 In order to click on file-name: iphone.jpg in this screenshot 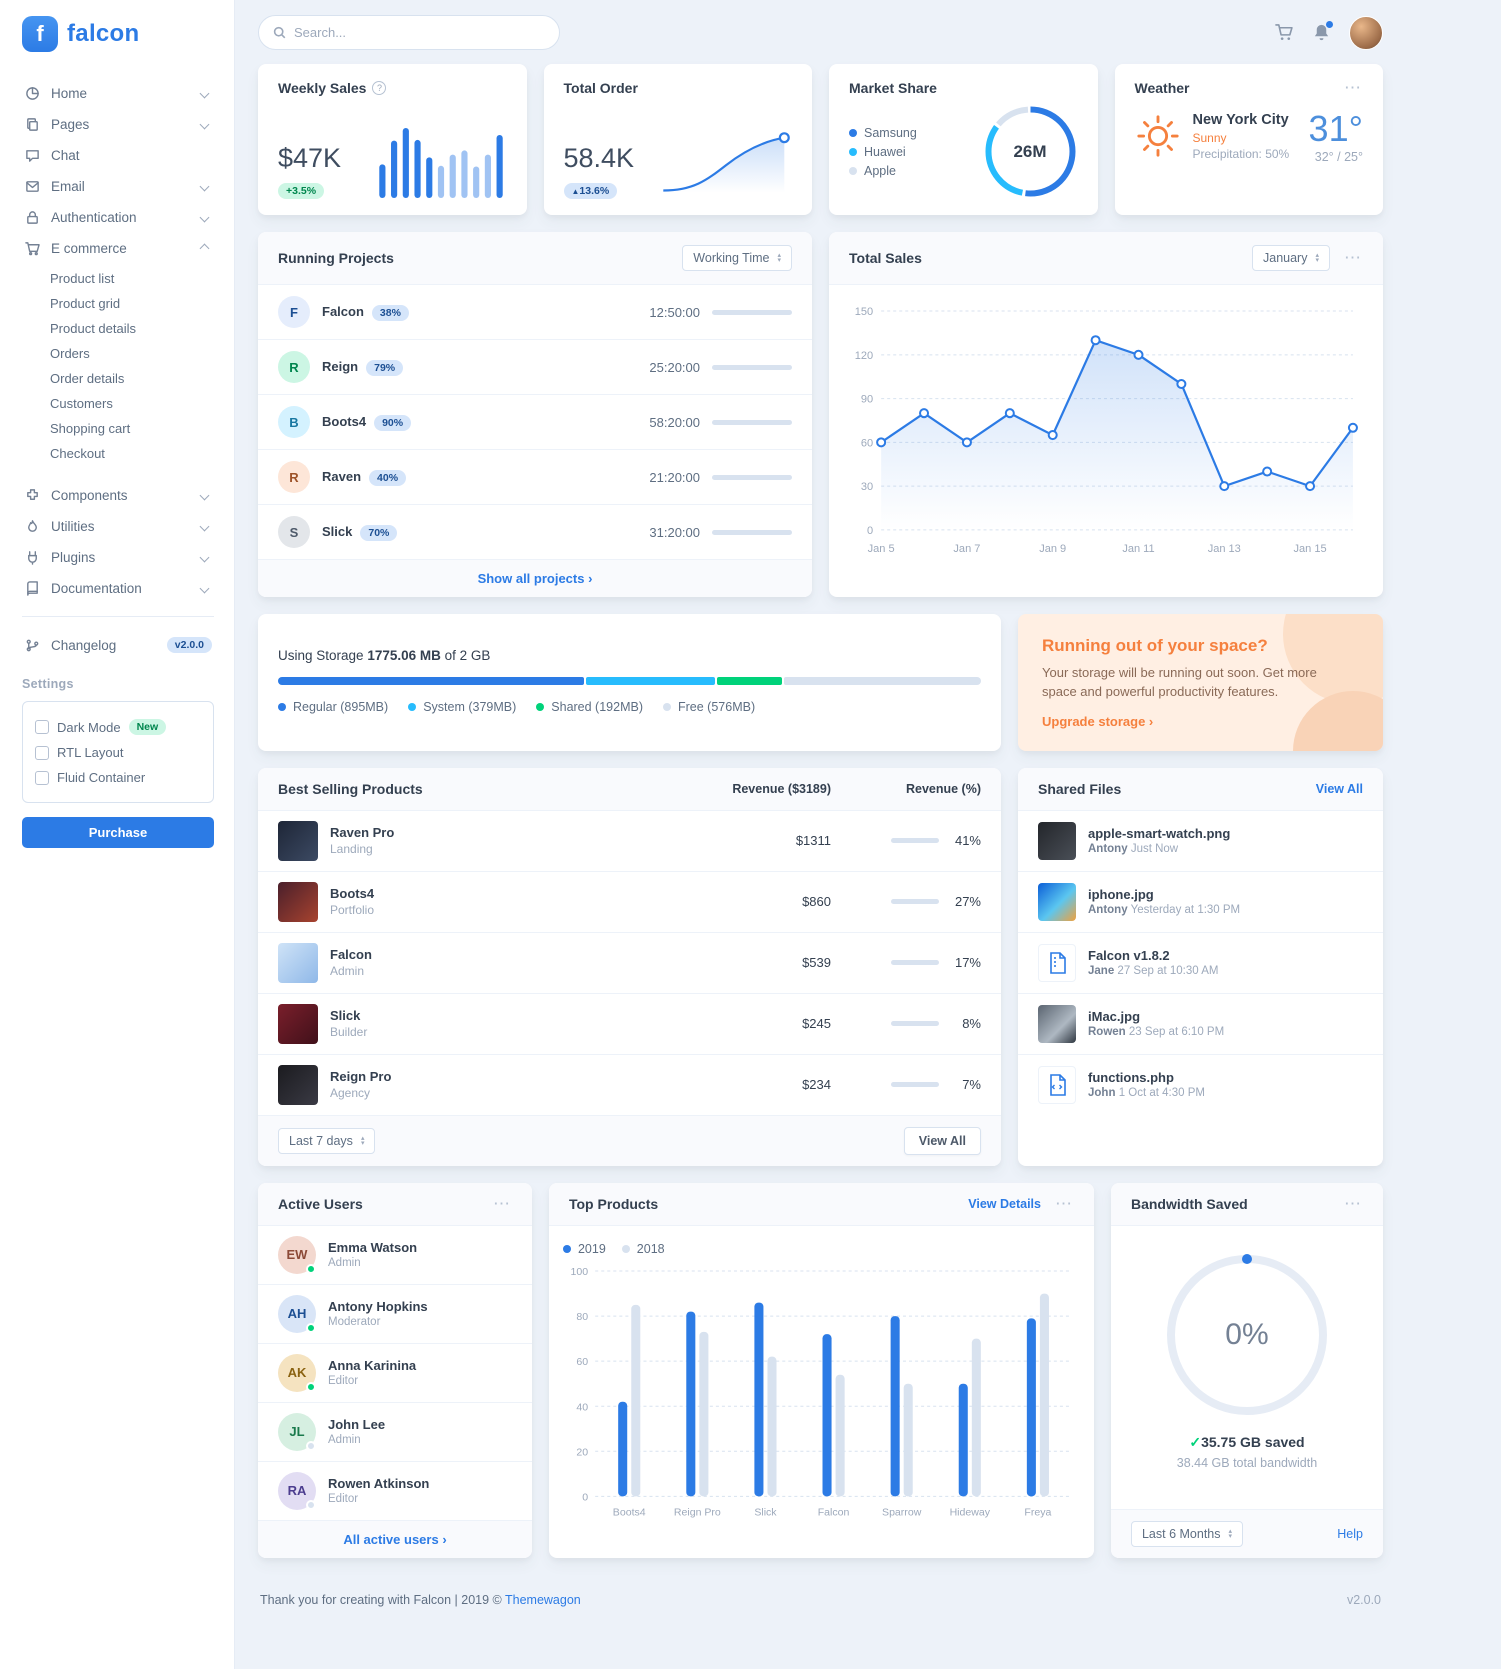, I will do `click(1121, 895)`.